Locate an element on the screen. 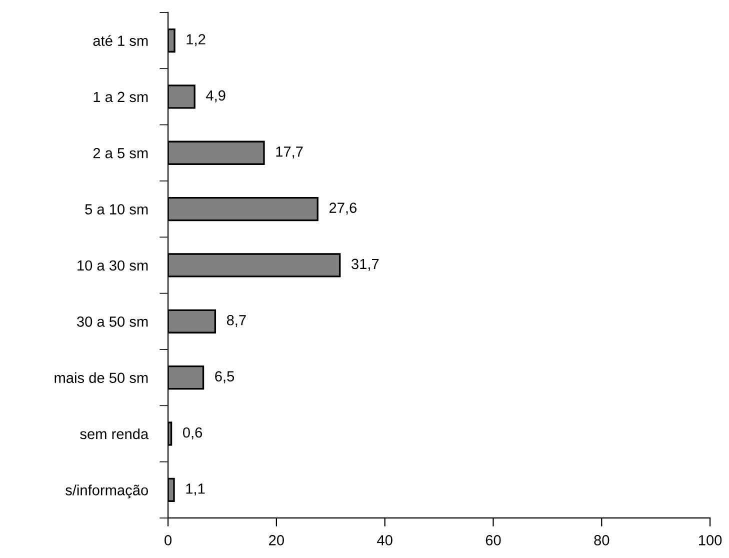 The height and width of the screenshot is (558, 729). x-tick-label: 0 is located at coordinates (168, 540).